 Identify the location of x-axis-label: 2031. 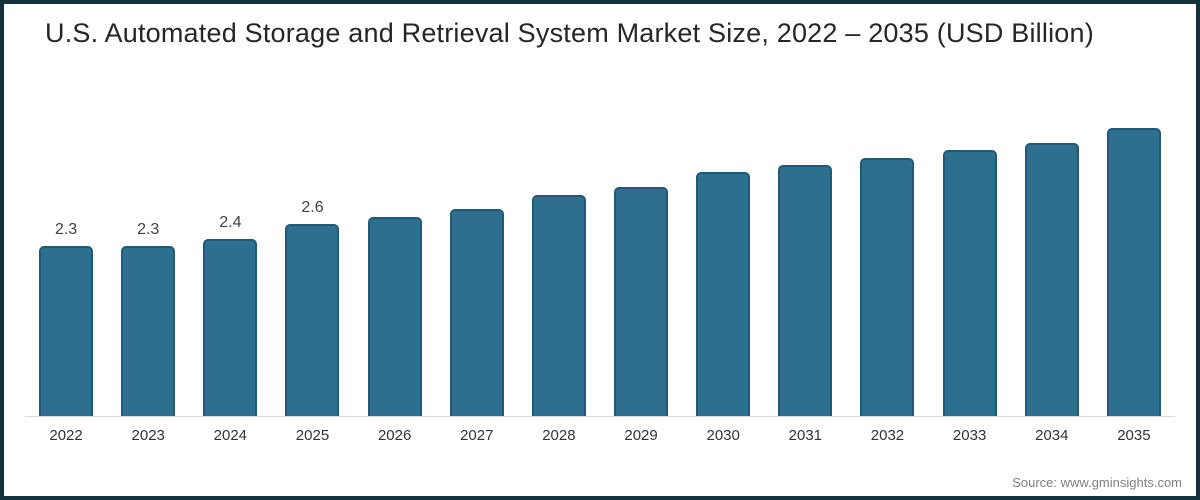
(805, 435).